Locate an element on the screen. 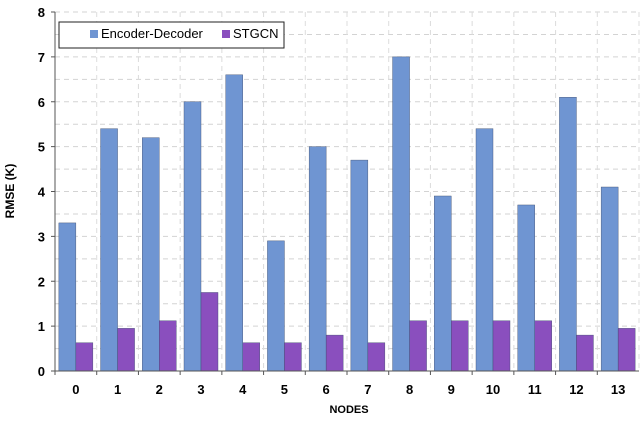  y-tick-label: 8 is located at coordinates (41, 12).